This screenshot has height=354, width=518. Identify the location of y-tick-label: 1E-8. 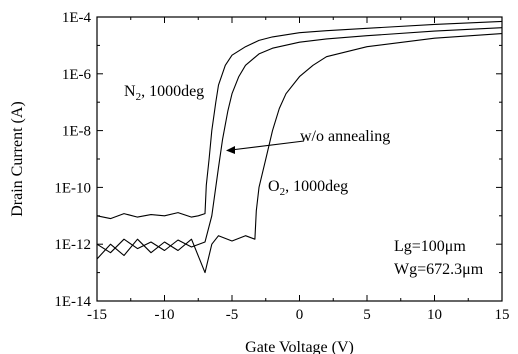
(76, 132).